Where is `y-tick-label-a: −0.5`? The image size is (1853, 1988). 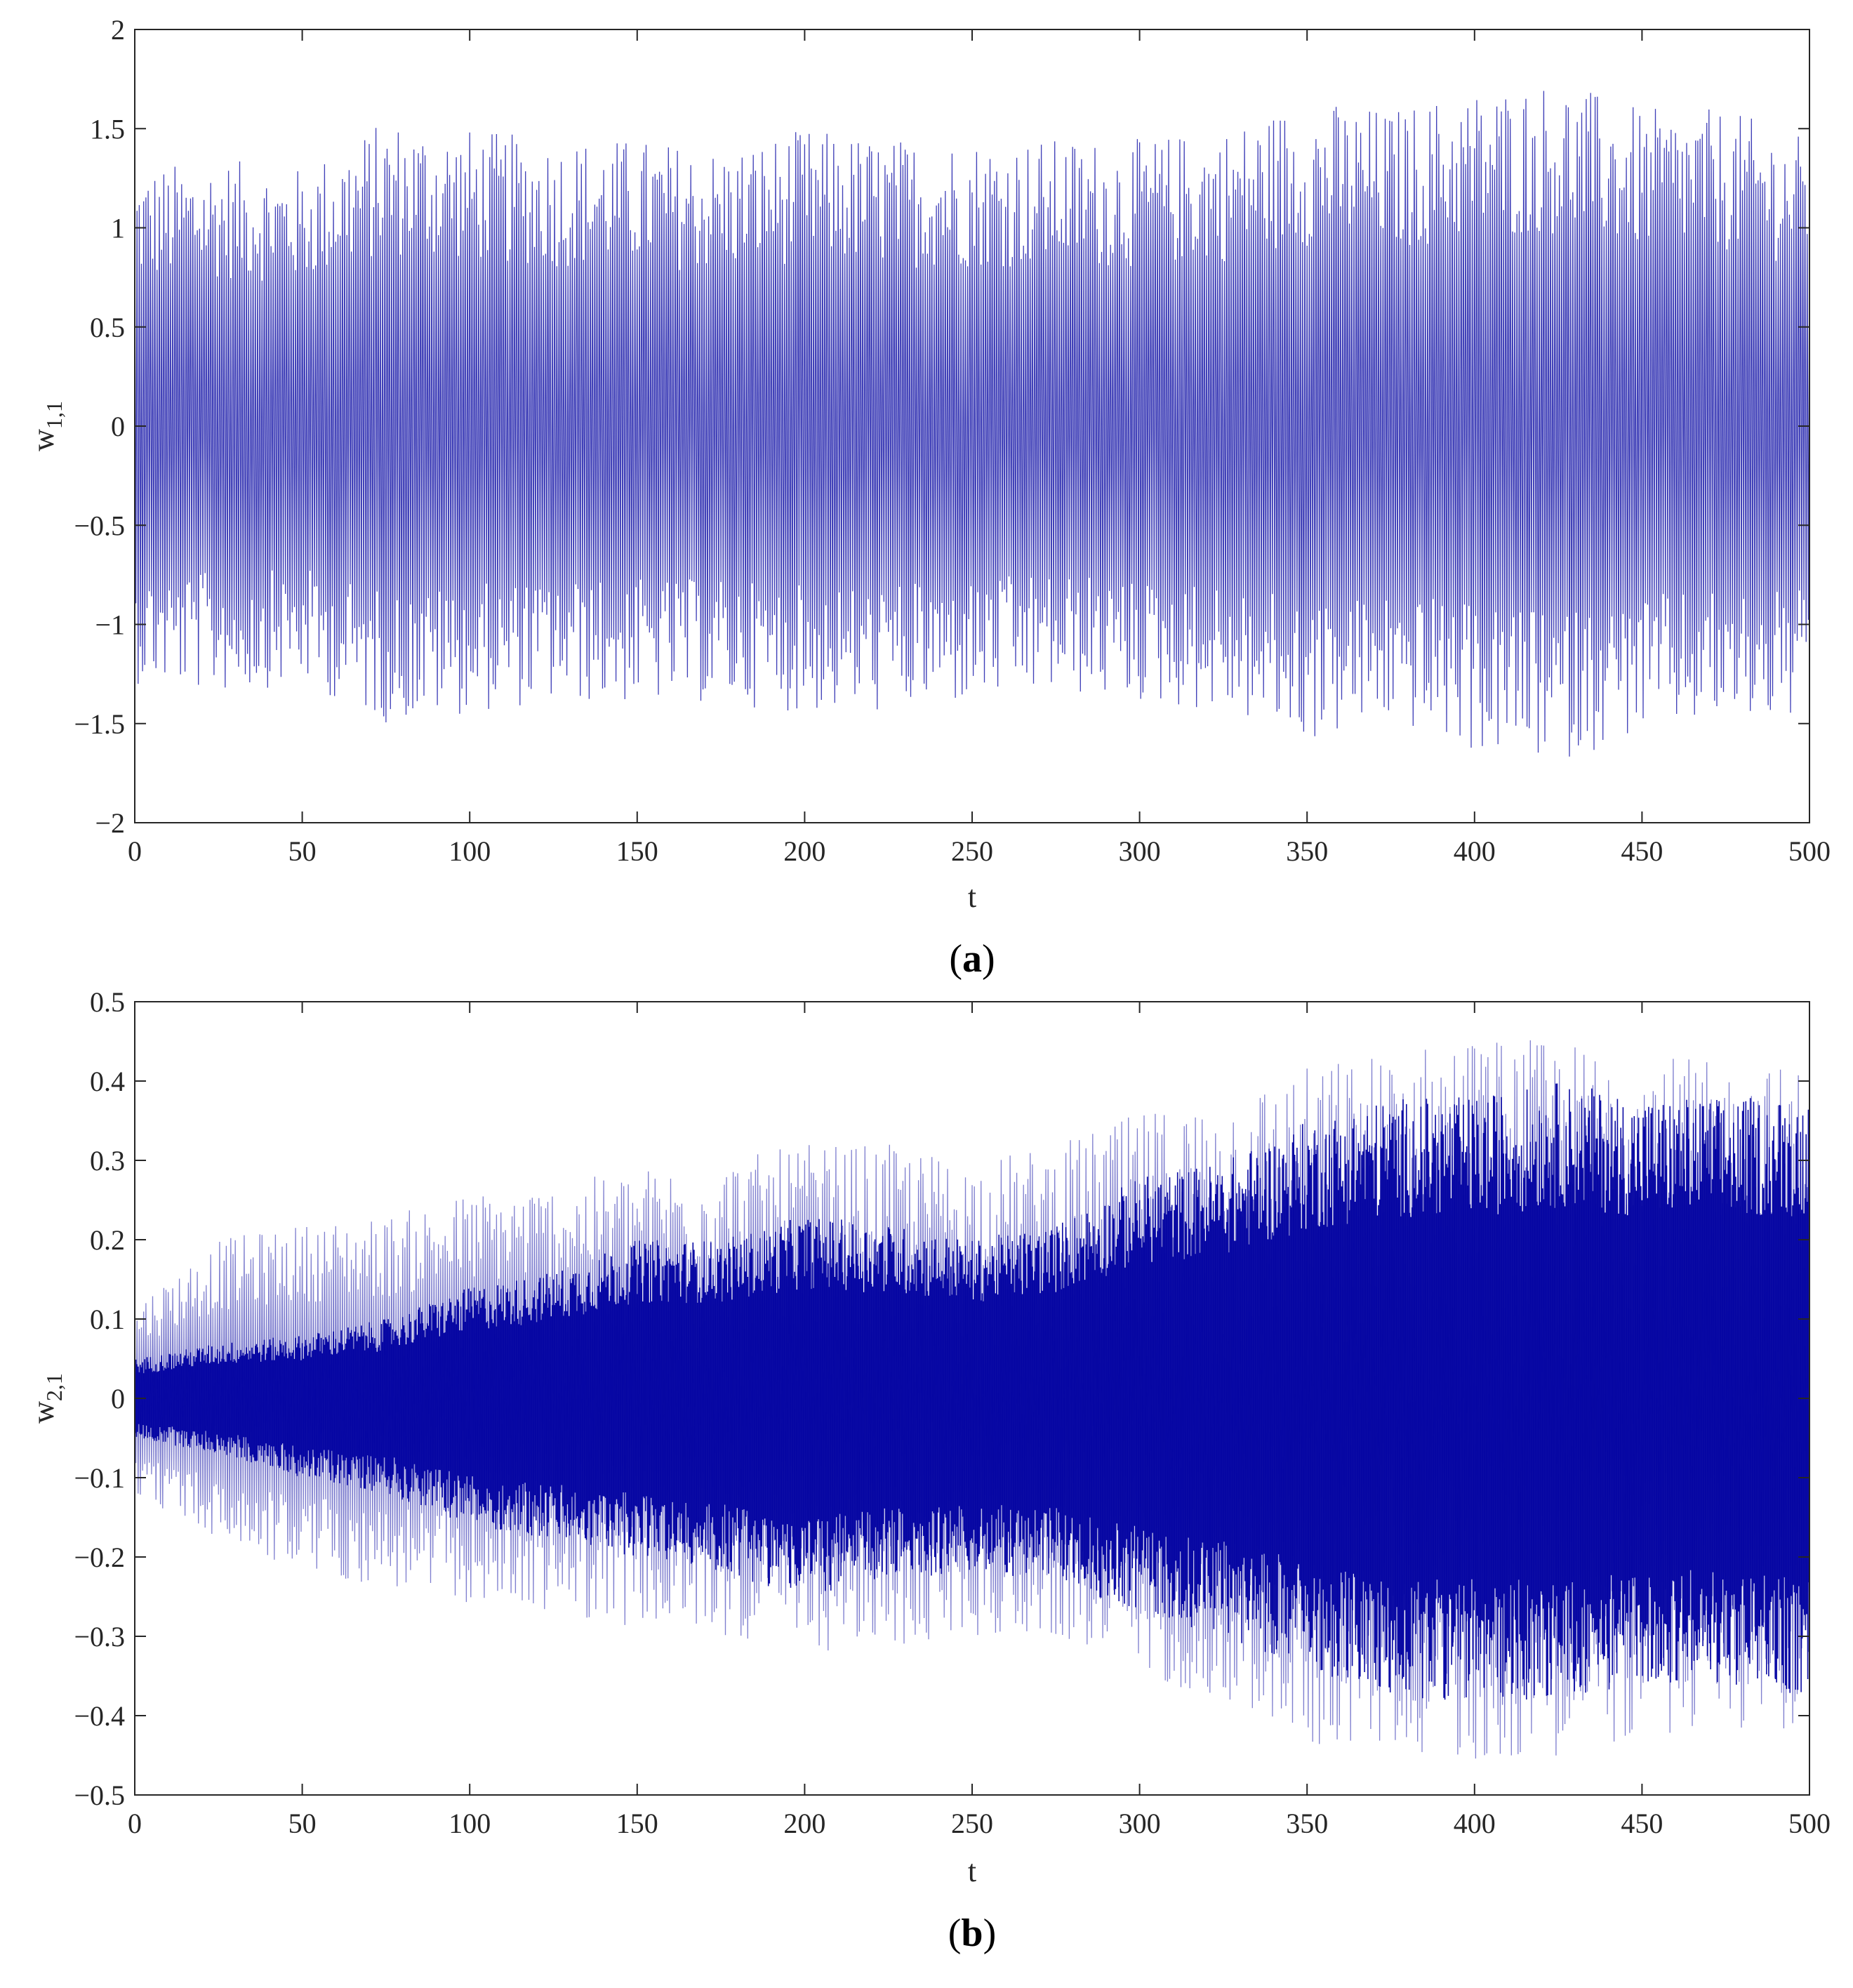
y-tick-label-a: −0.5 is located at coordinates (99, 525).